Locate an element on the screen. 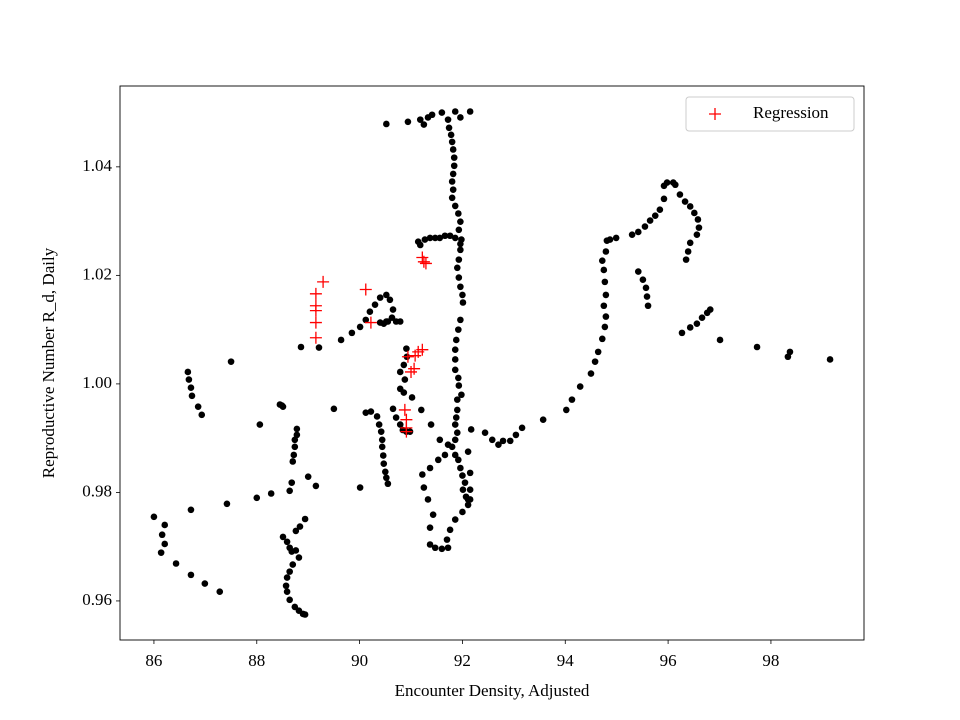 This screenshot has width=960, height=720. y-tick-label: 1.00 is located at coordinates (97, 382).